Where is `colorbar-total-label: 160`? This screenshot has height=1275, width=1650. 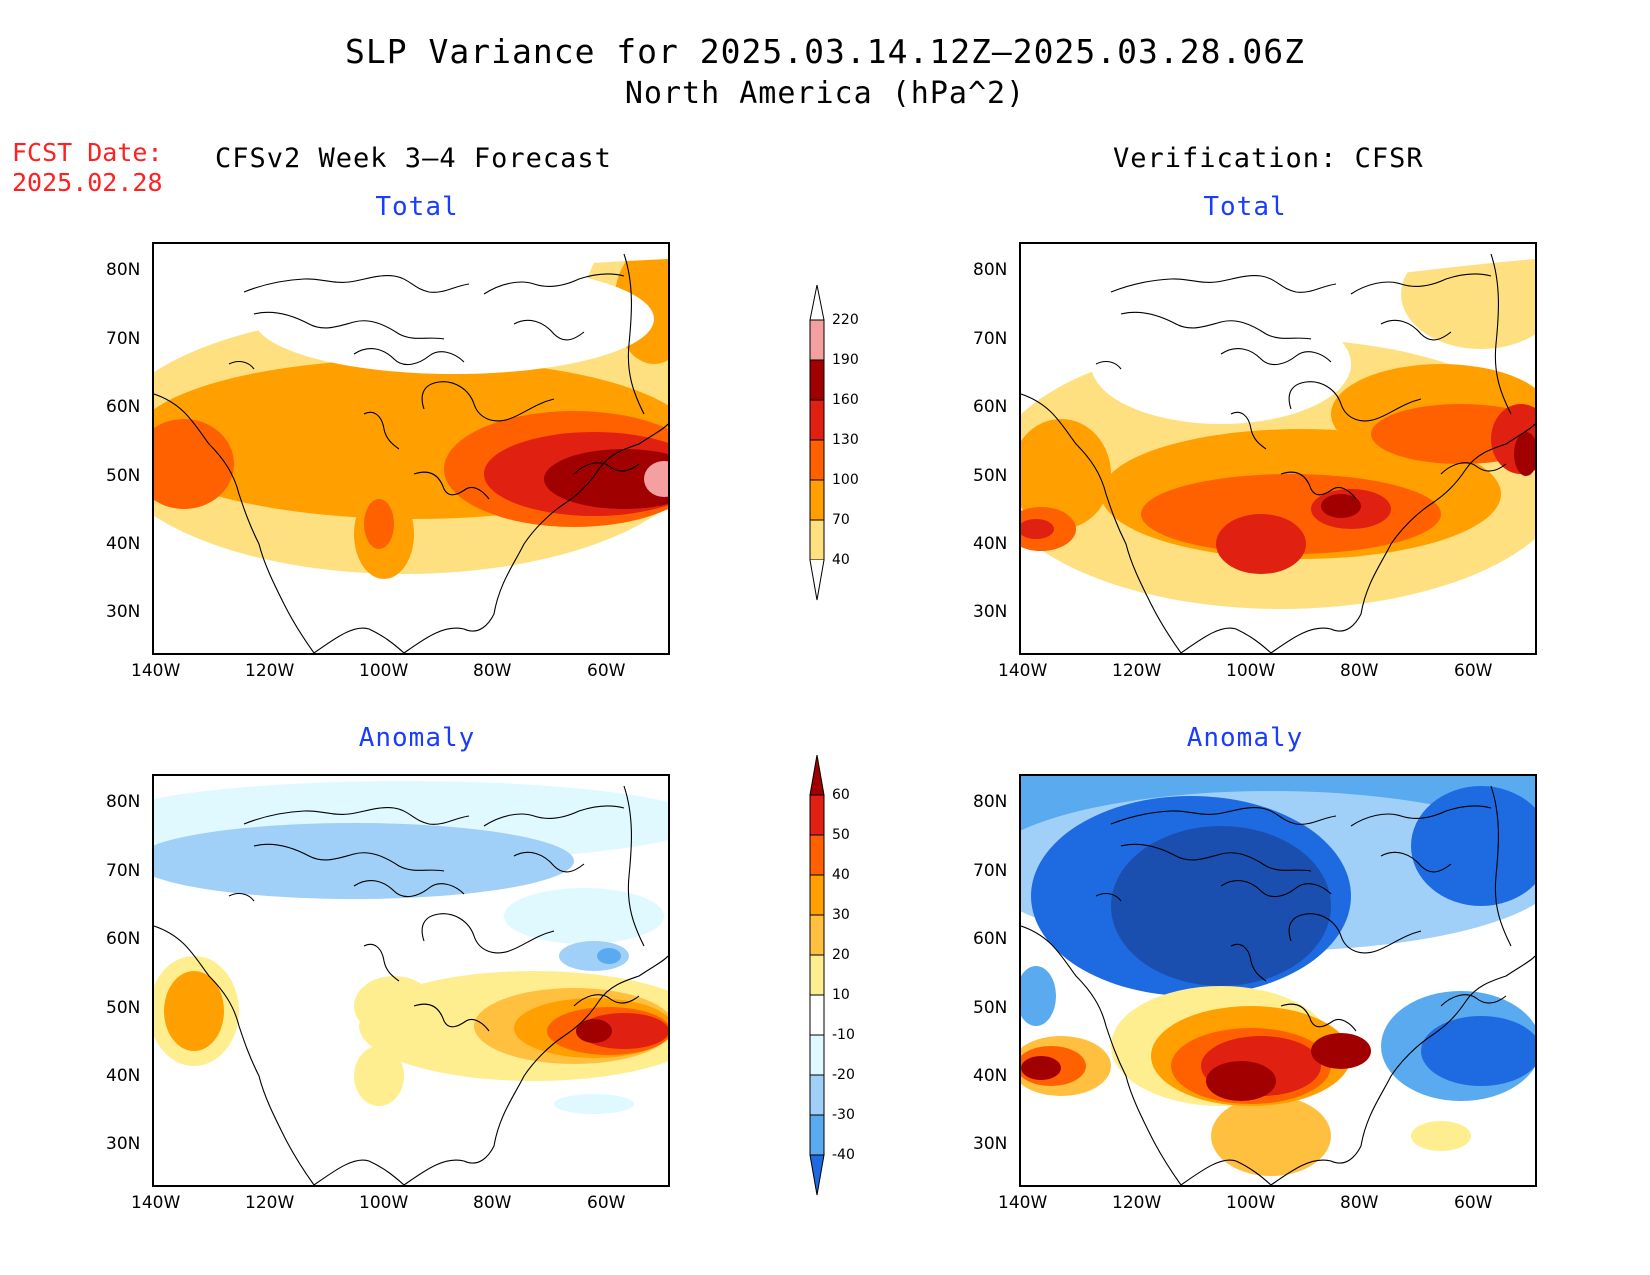
colorbar-total-label: 160 is located at coordinates (845, 400).